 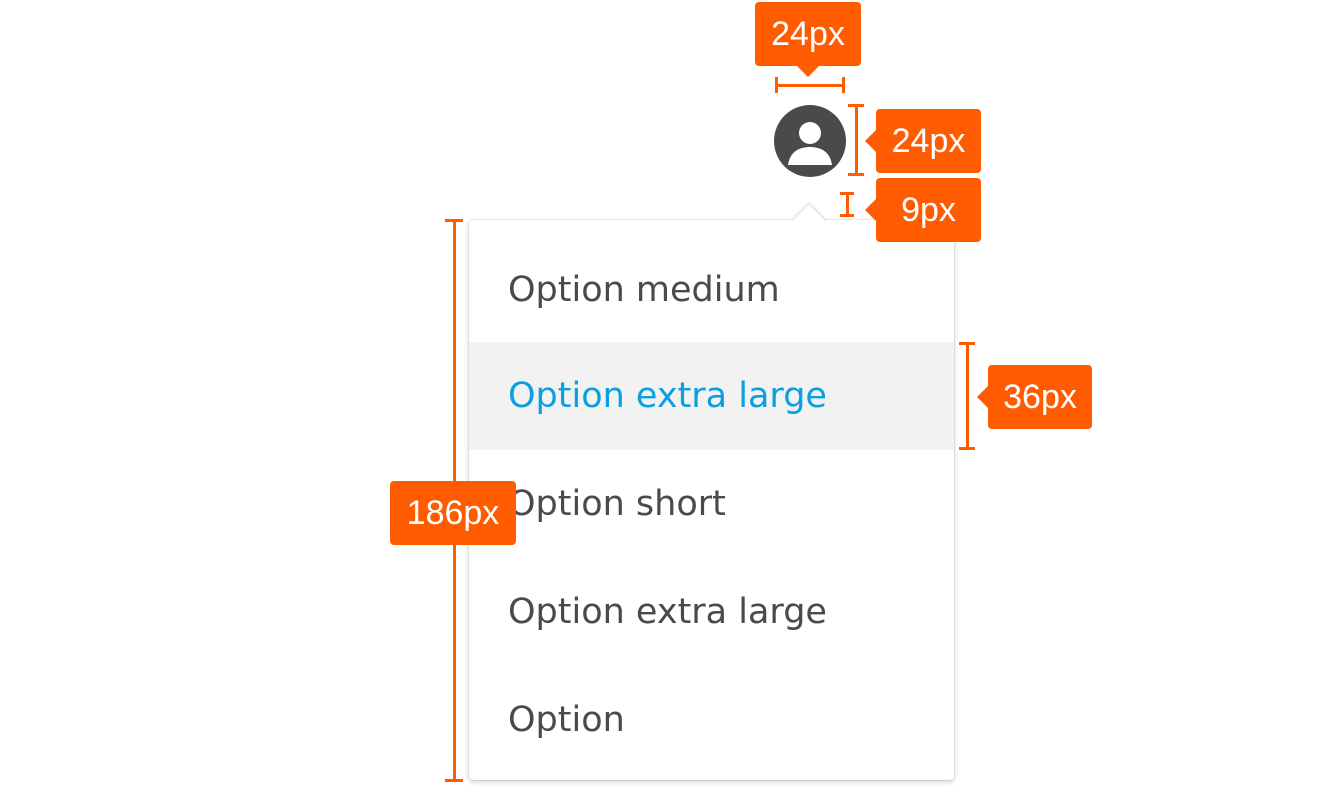 What do you see at coordinates (711, 396) in the screenshot?
I see `menu-item-option-extra-large-hover: Option extra large` at bounding box center [711, 396].